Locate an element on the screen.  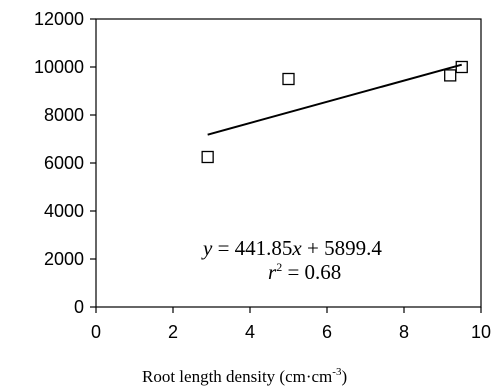
trendline is located at coordinates (335, 99).